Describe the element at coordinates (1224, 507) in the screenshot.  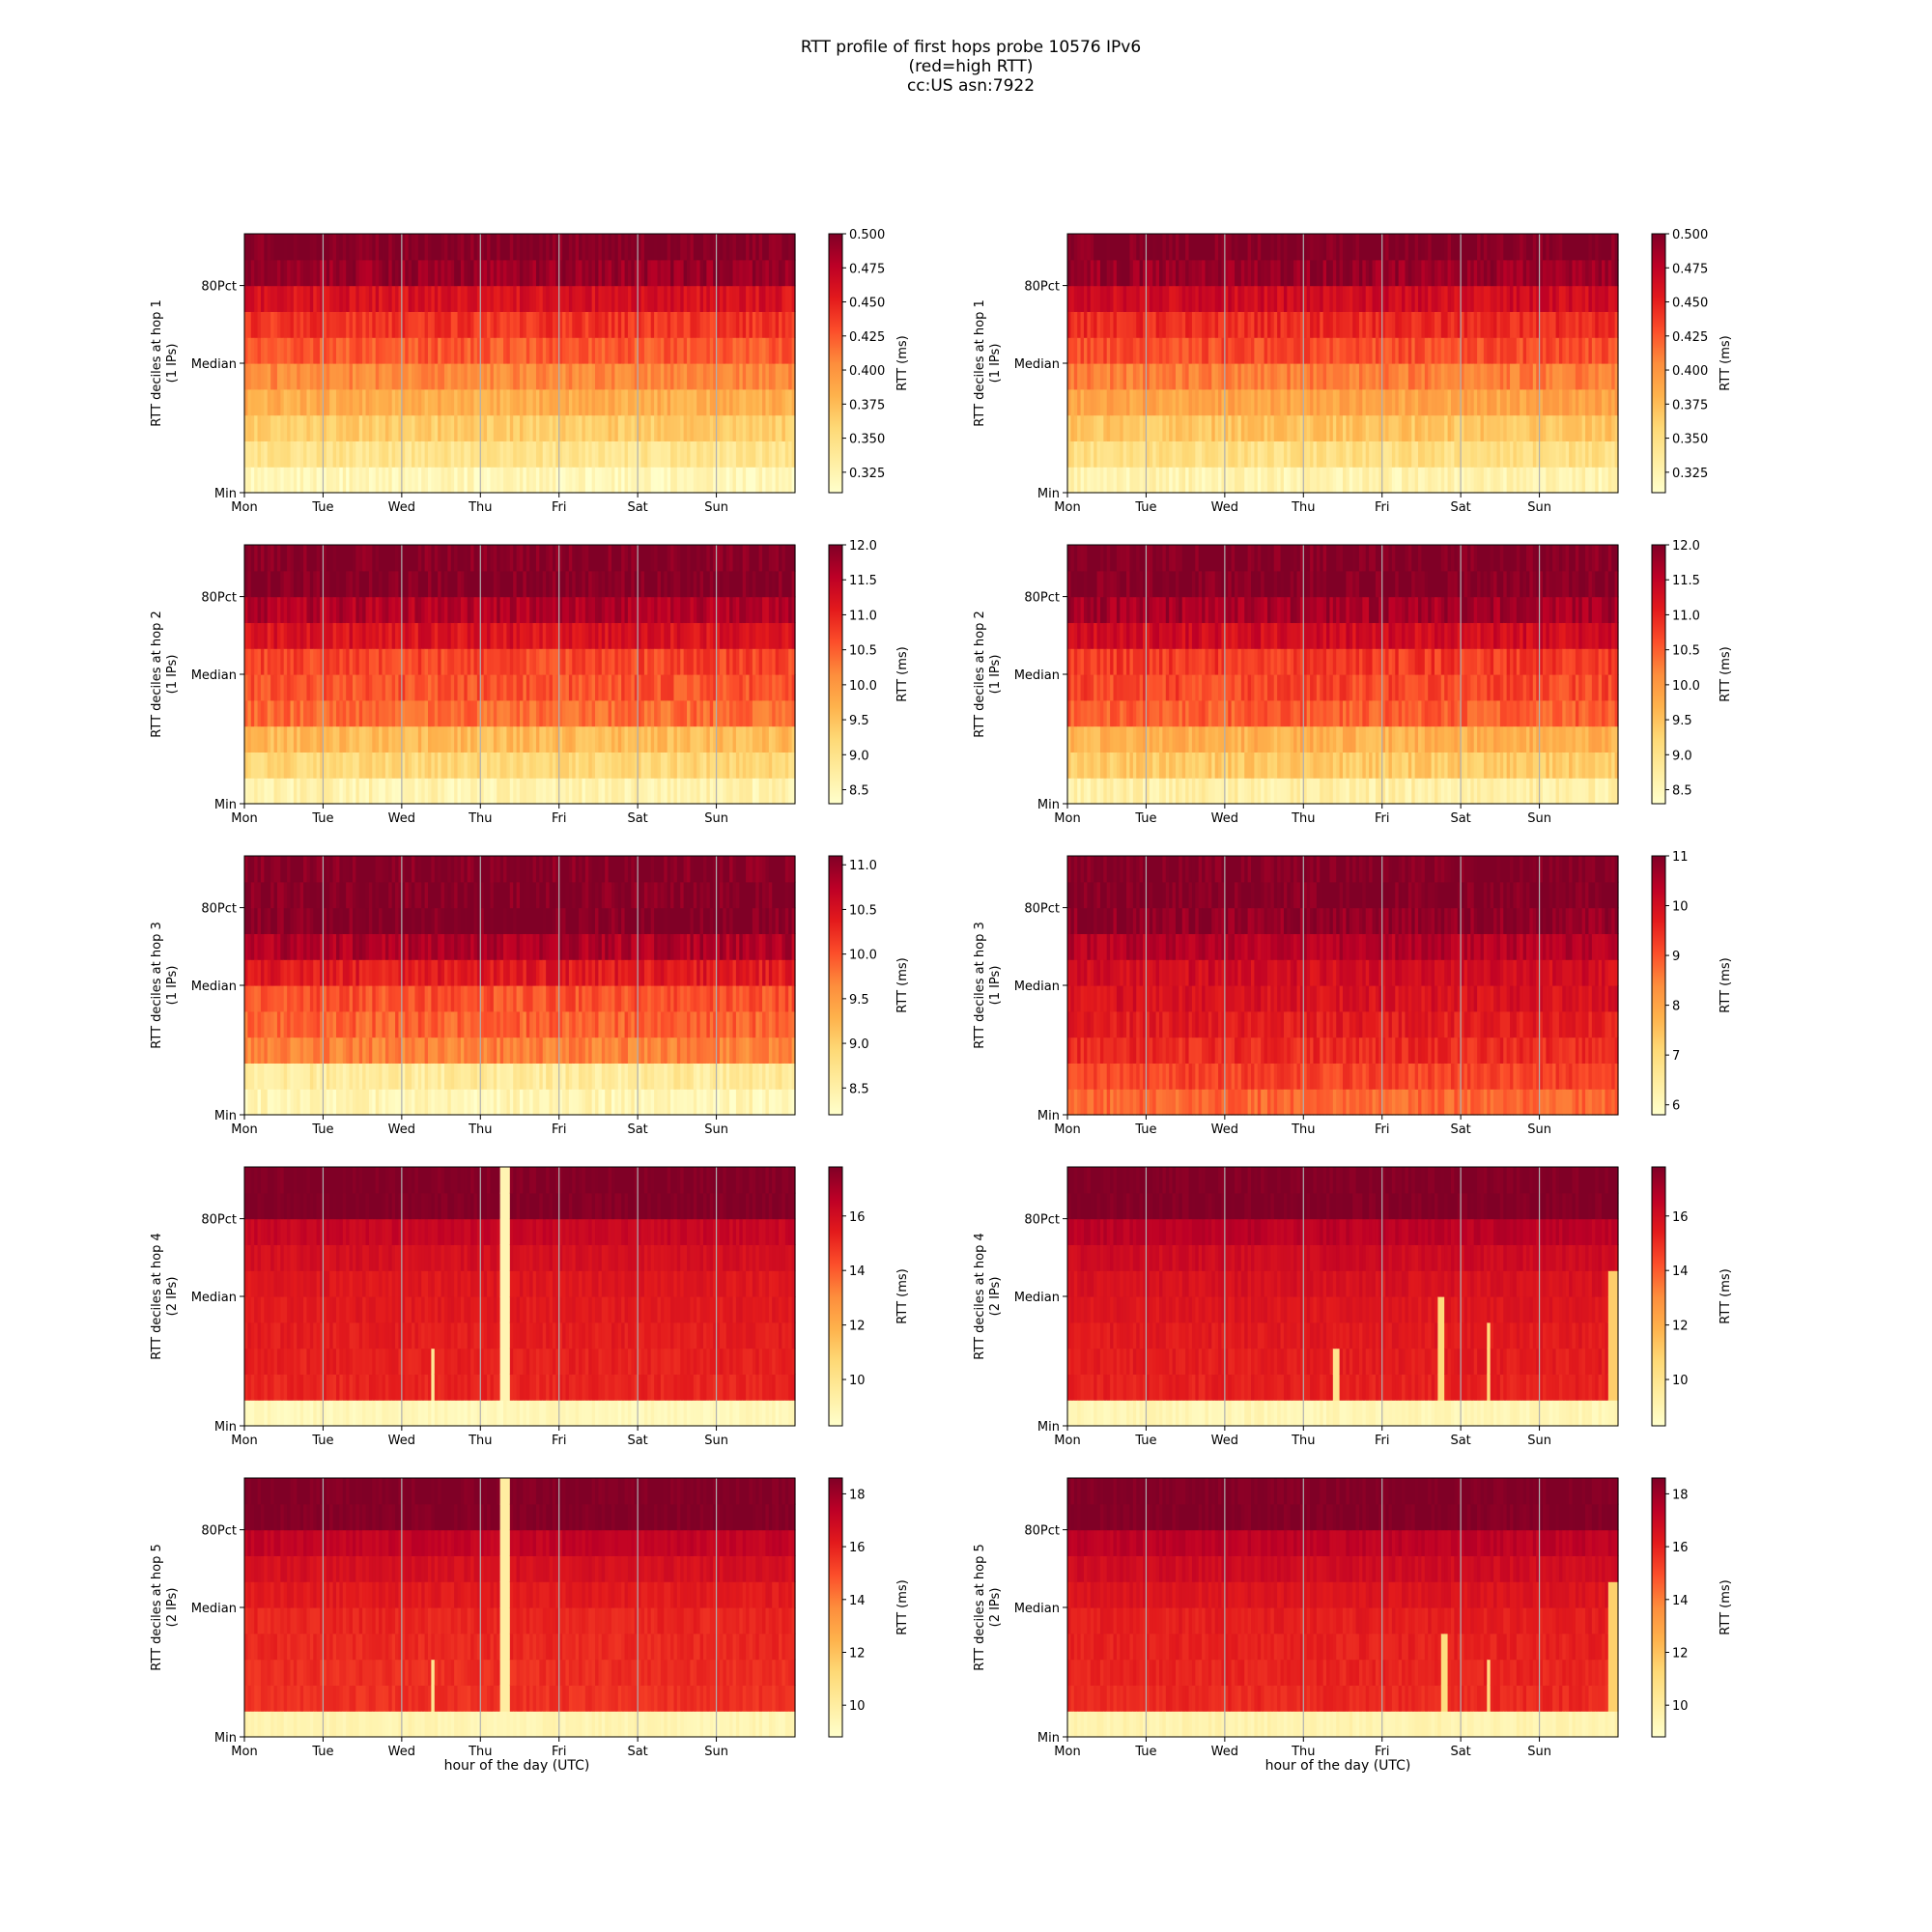
I see `x-tick-label: Wed` at that location.